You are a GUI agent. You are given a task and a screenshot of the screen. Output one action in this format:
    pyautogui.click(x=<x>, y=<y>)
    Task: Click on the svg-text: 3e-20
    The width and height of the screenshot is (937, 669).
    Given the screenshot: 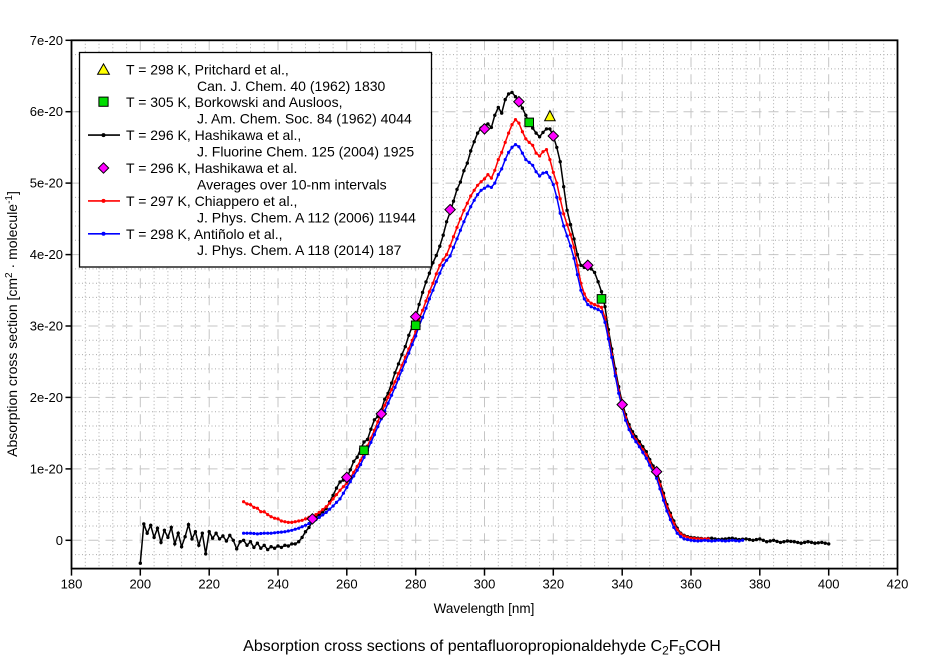 What is the action you would take?
    pyautogui.click(x=46, y=326)
    